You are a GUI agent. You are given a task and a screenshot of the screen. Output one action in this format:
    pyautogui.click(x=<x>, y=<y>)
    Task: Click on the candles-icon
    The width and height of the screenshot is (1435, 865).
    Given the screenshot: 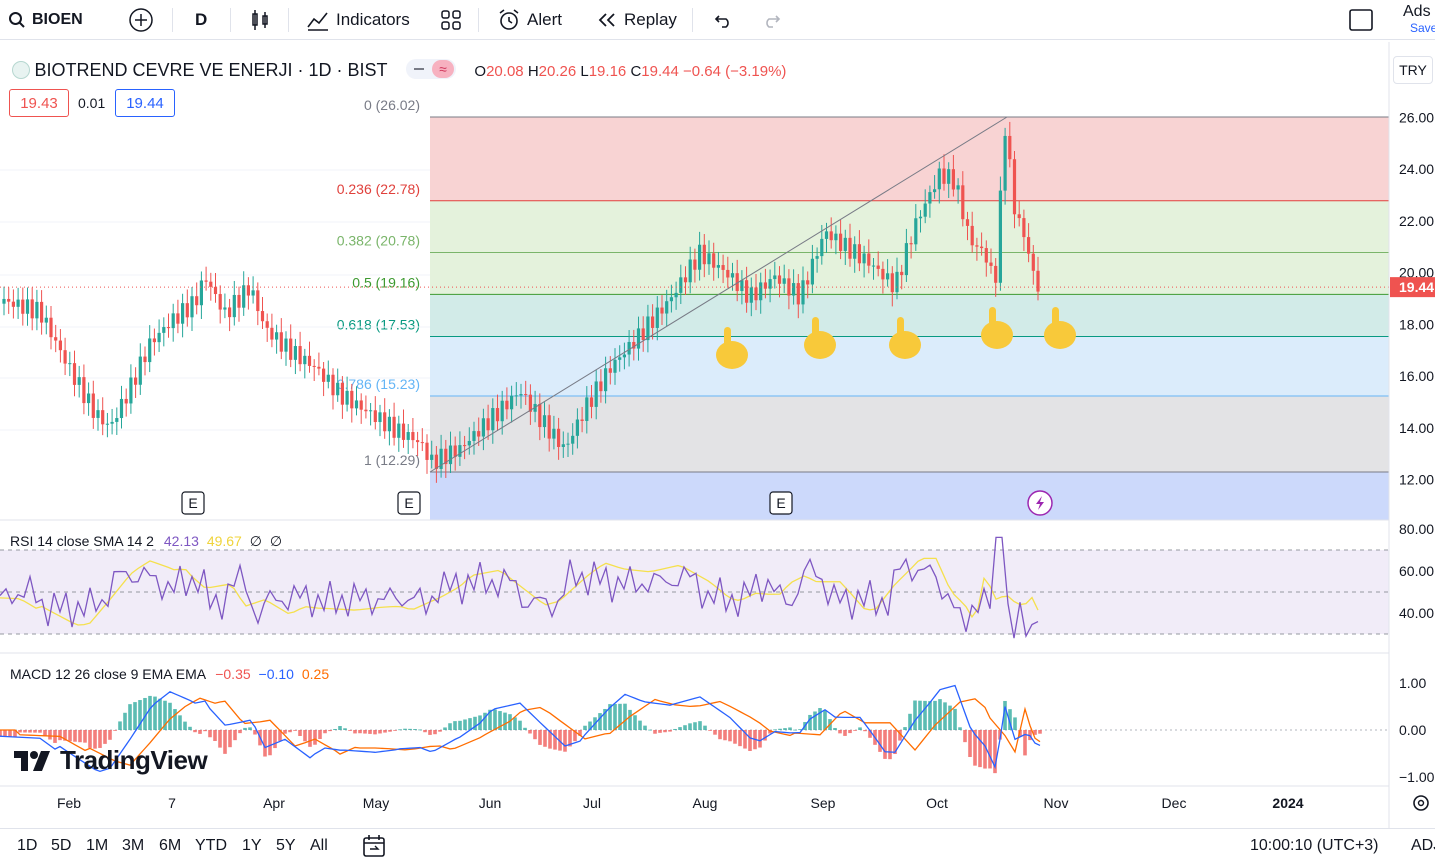 What is the action you would take?
    pyautogui.click(x=260, y=20)
    